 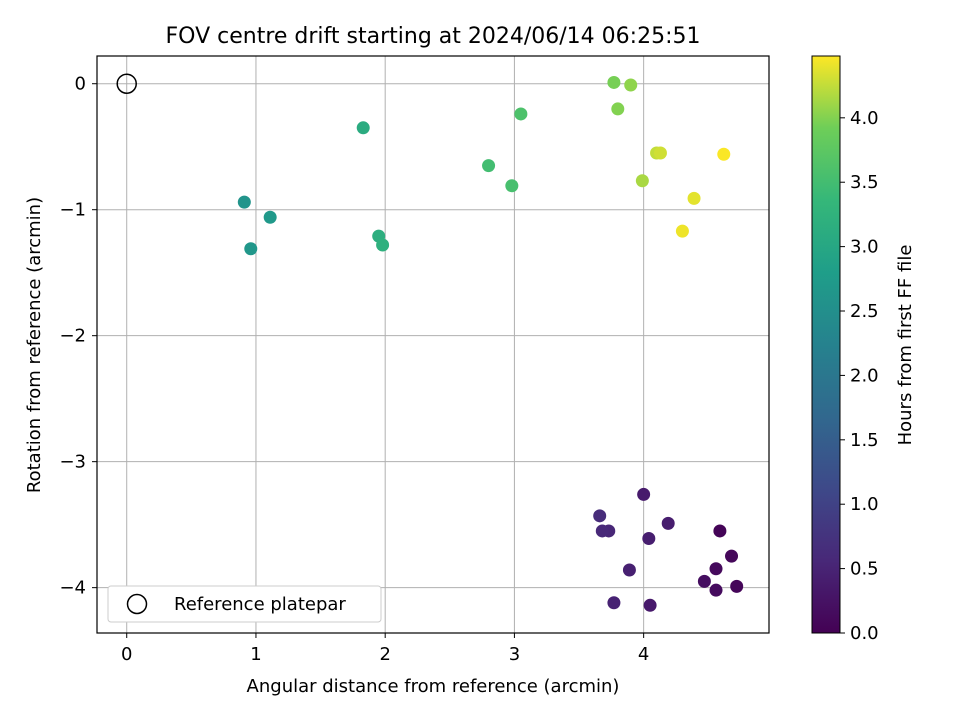 I want to click on colorbar-ticks: 0.0 0.5 1.0 1.5 2.0 2.5 3.0 3.5 4.0, so click(x=859, y=376).